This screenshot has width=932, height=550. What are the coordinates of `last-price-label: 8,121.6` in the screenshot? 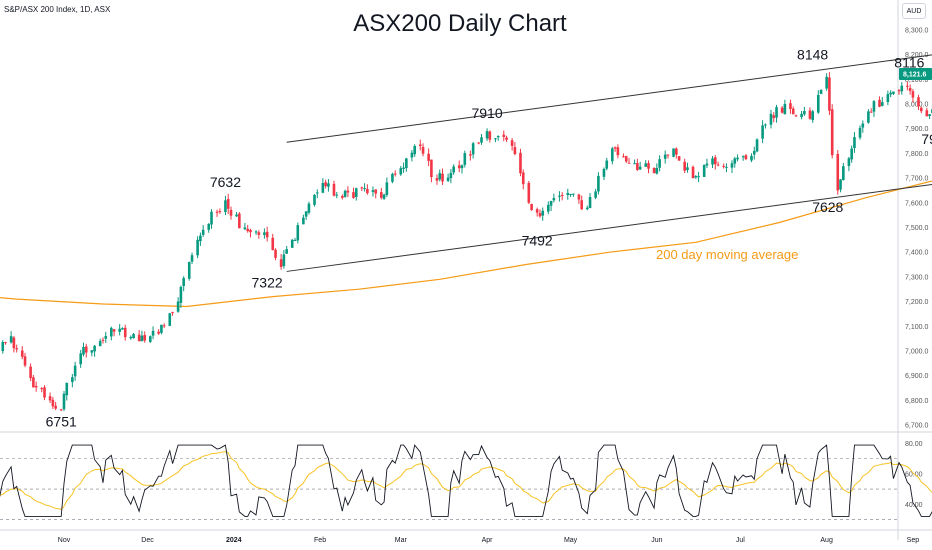 It's located at (914, 74).